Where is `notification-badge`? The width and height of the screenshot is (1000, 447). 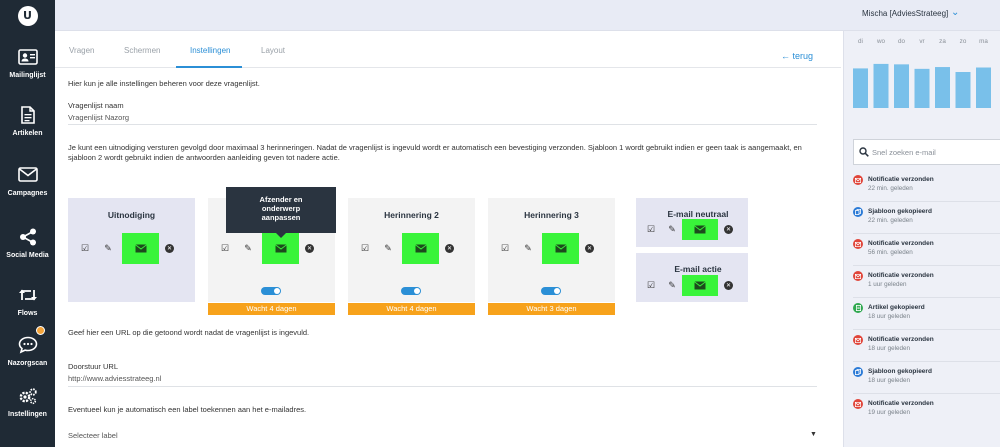
notification-badge is located at coordinates (40, 330).